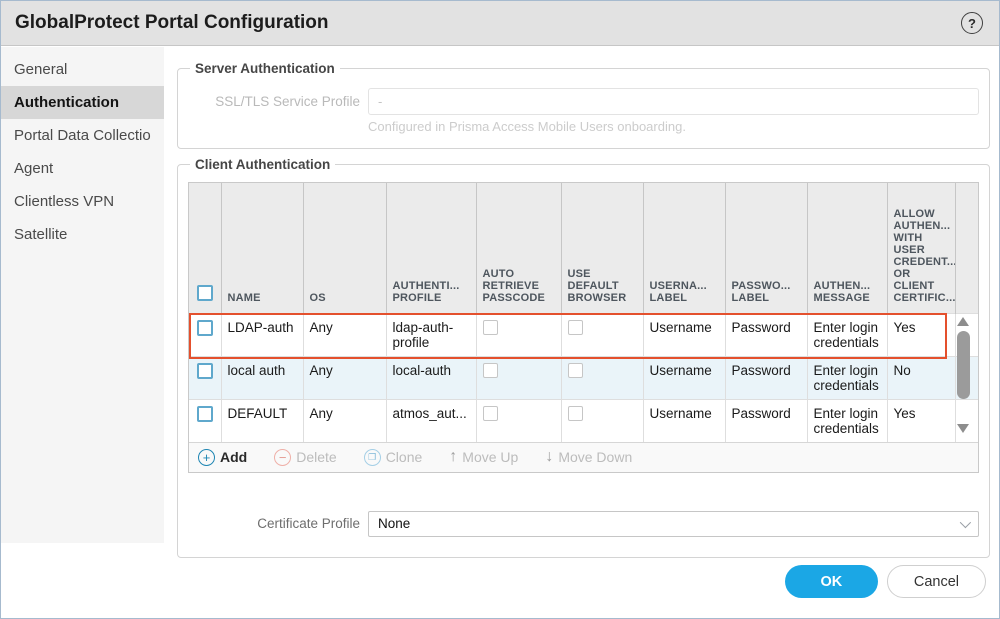  What do you see at coordinates (308, 523) in the screenshot?
I see `certificate-profile-label: Certificate Profile` at bounding box center [308, 523].